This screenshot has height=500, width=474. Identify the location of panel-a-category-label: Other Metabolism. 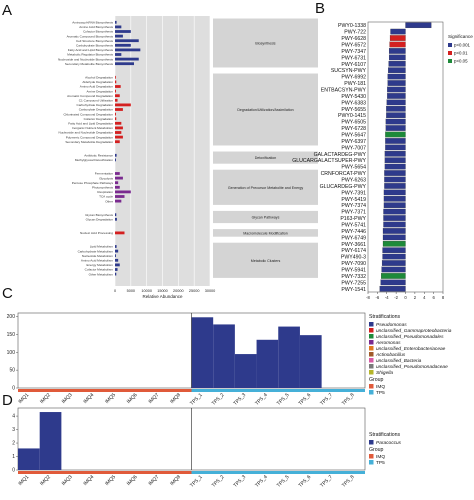
(101, 274).